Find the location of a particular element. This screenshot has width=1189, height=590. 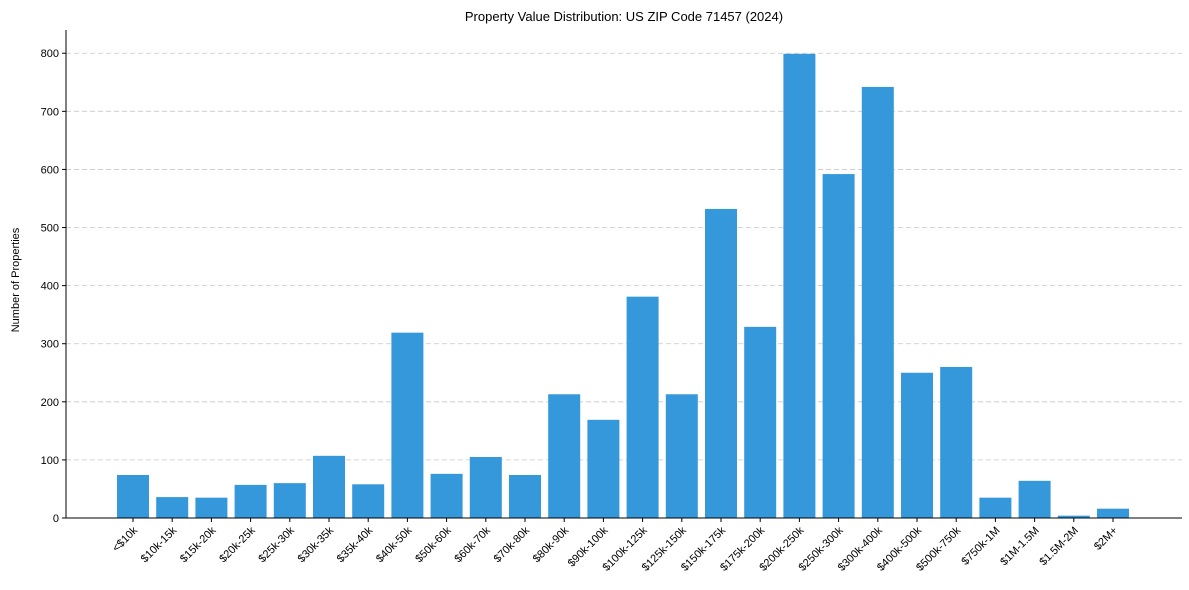

y-axis-label: Number of Properties is located at coordinates (16, 279).